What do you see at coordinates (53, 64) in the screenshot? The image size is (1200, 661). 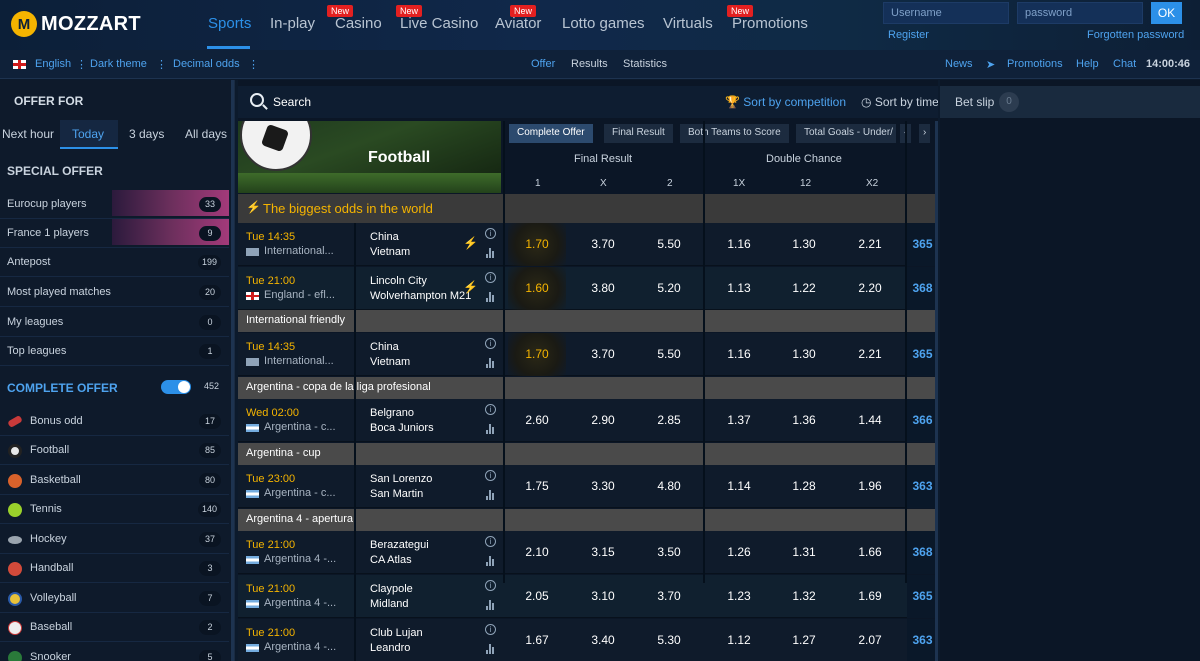 I see `language-selector: English` at bounding box center [53, 64].